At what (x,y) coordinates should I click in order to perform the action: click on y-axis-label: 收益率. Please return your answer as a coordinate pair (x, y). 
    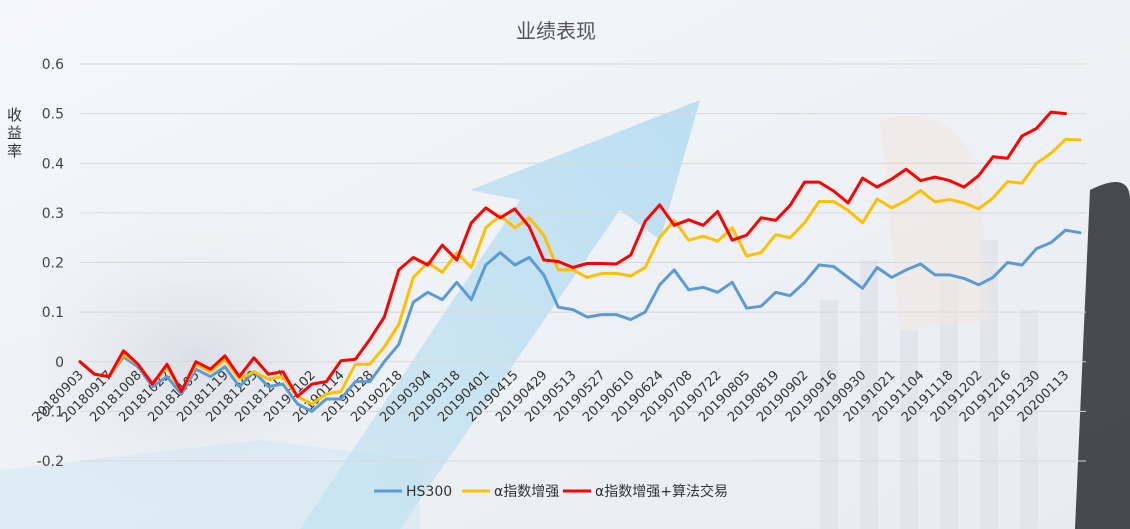
    Looking at the image, I should click on (14, 133).